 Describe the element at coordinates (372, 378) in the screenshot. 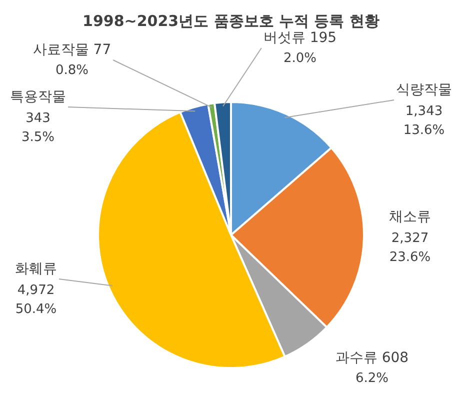

I see `text: 6.2%` at that location.